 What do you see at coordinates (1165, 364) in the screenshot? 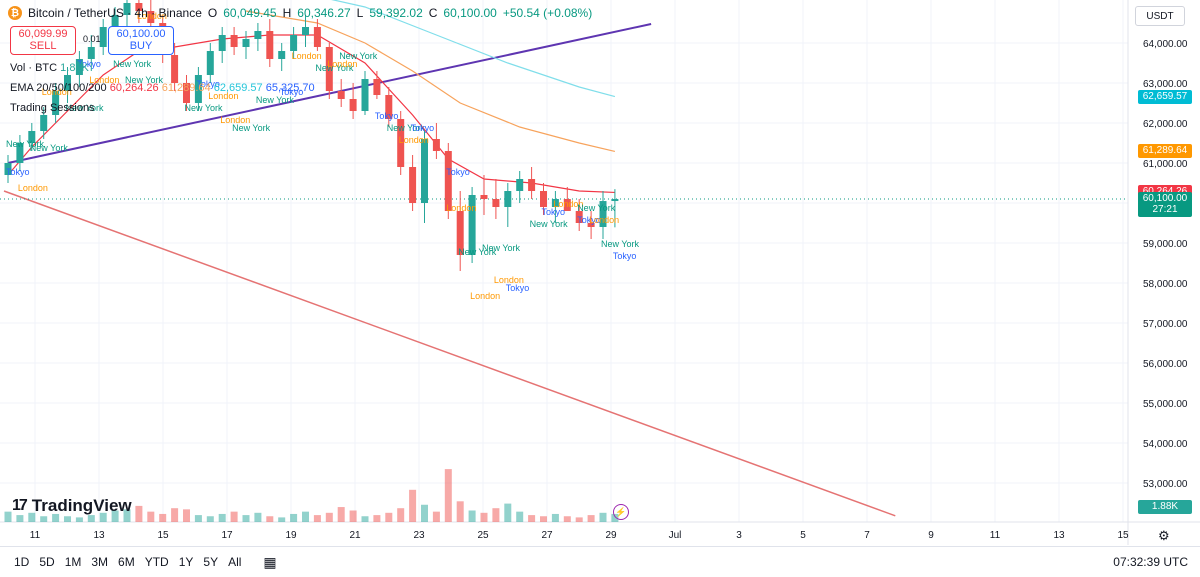
I see `y-tick-label: 56,000.00` at bounding box center [1165, 364].